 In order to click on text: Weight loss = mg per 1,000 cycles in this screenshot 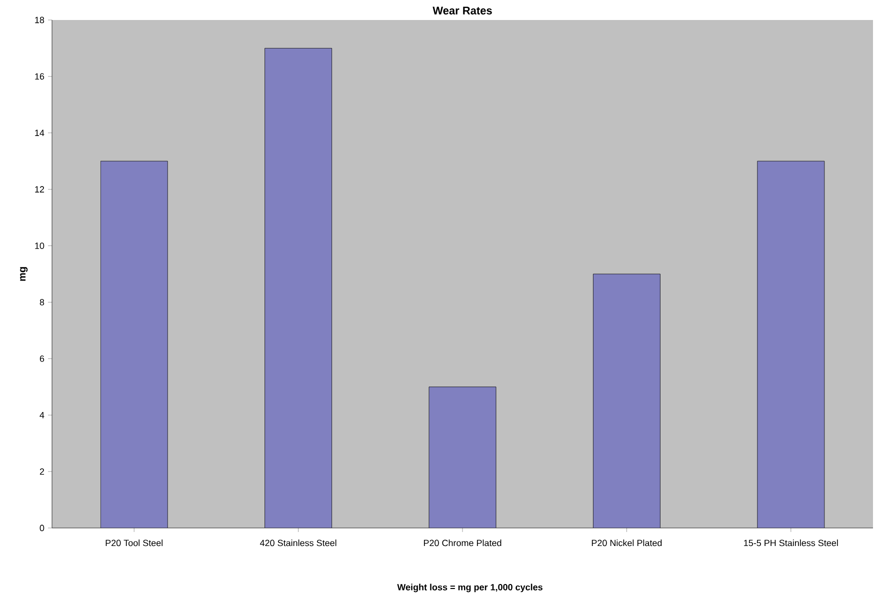, I will do `click(469, 588)`.